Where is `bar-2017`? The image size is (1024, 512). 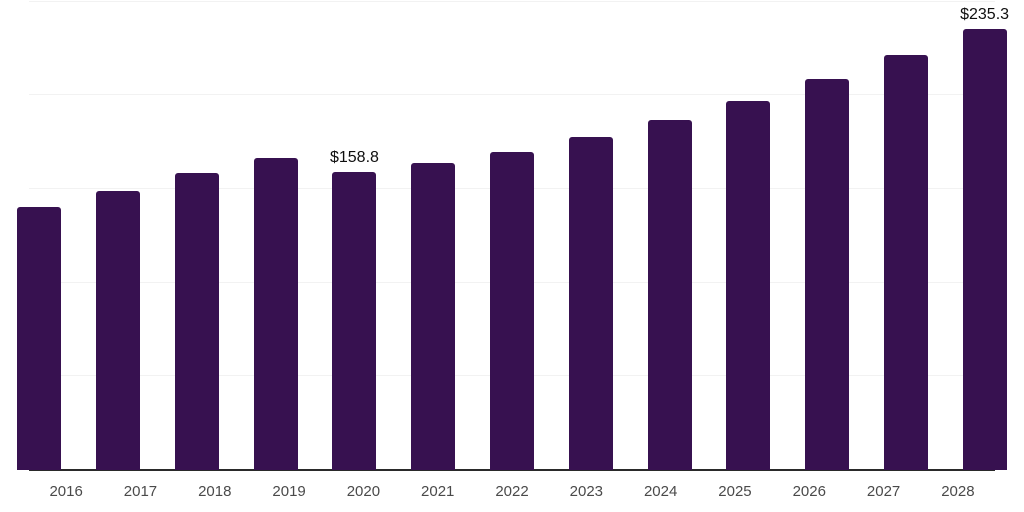
bar-2017 is located at coordinates (118, 330).